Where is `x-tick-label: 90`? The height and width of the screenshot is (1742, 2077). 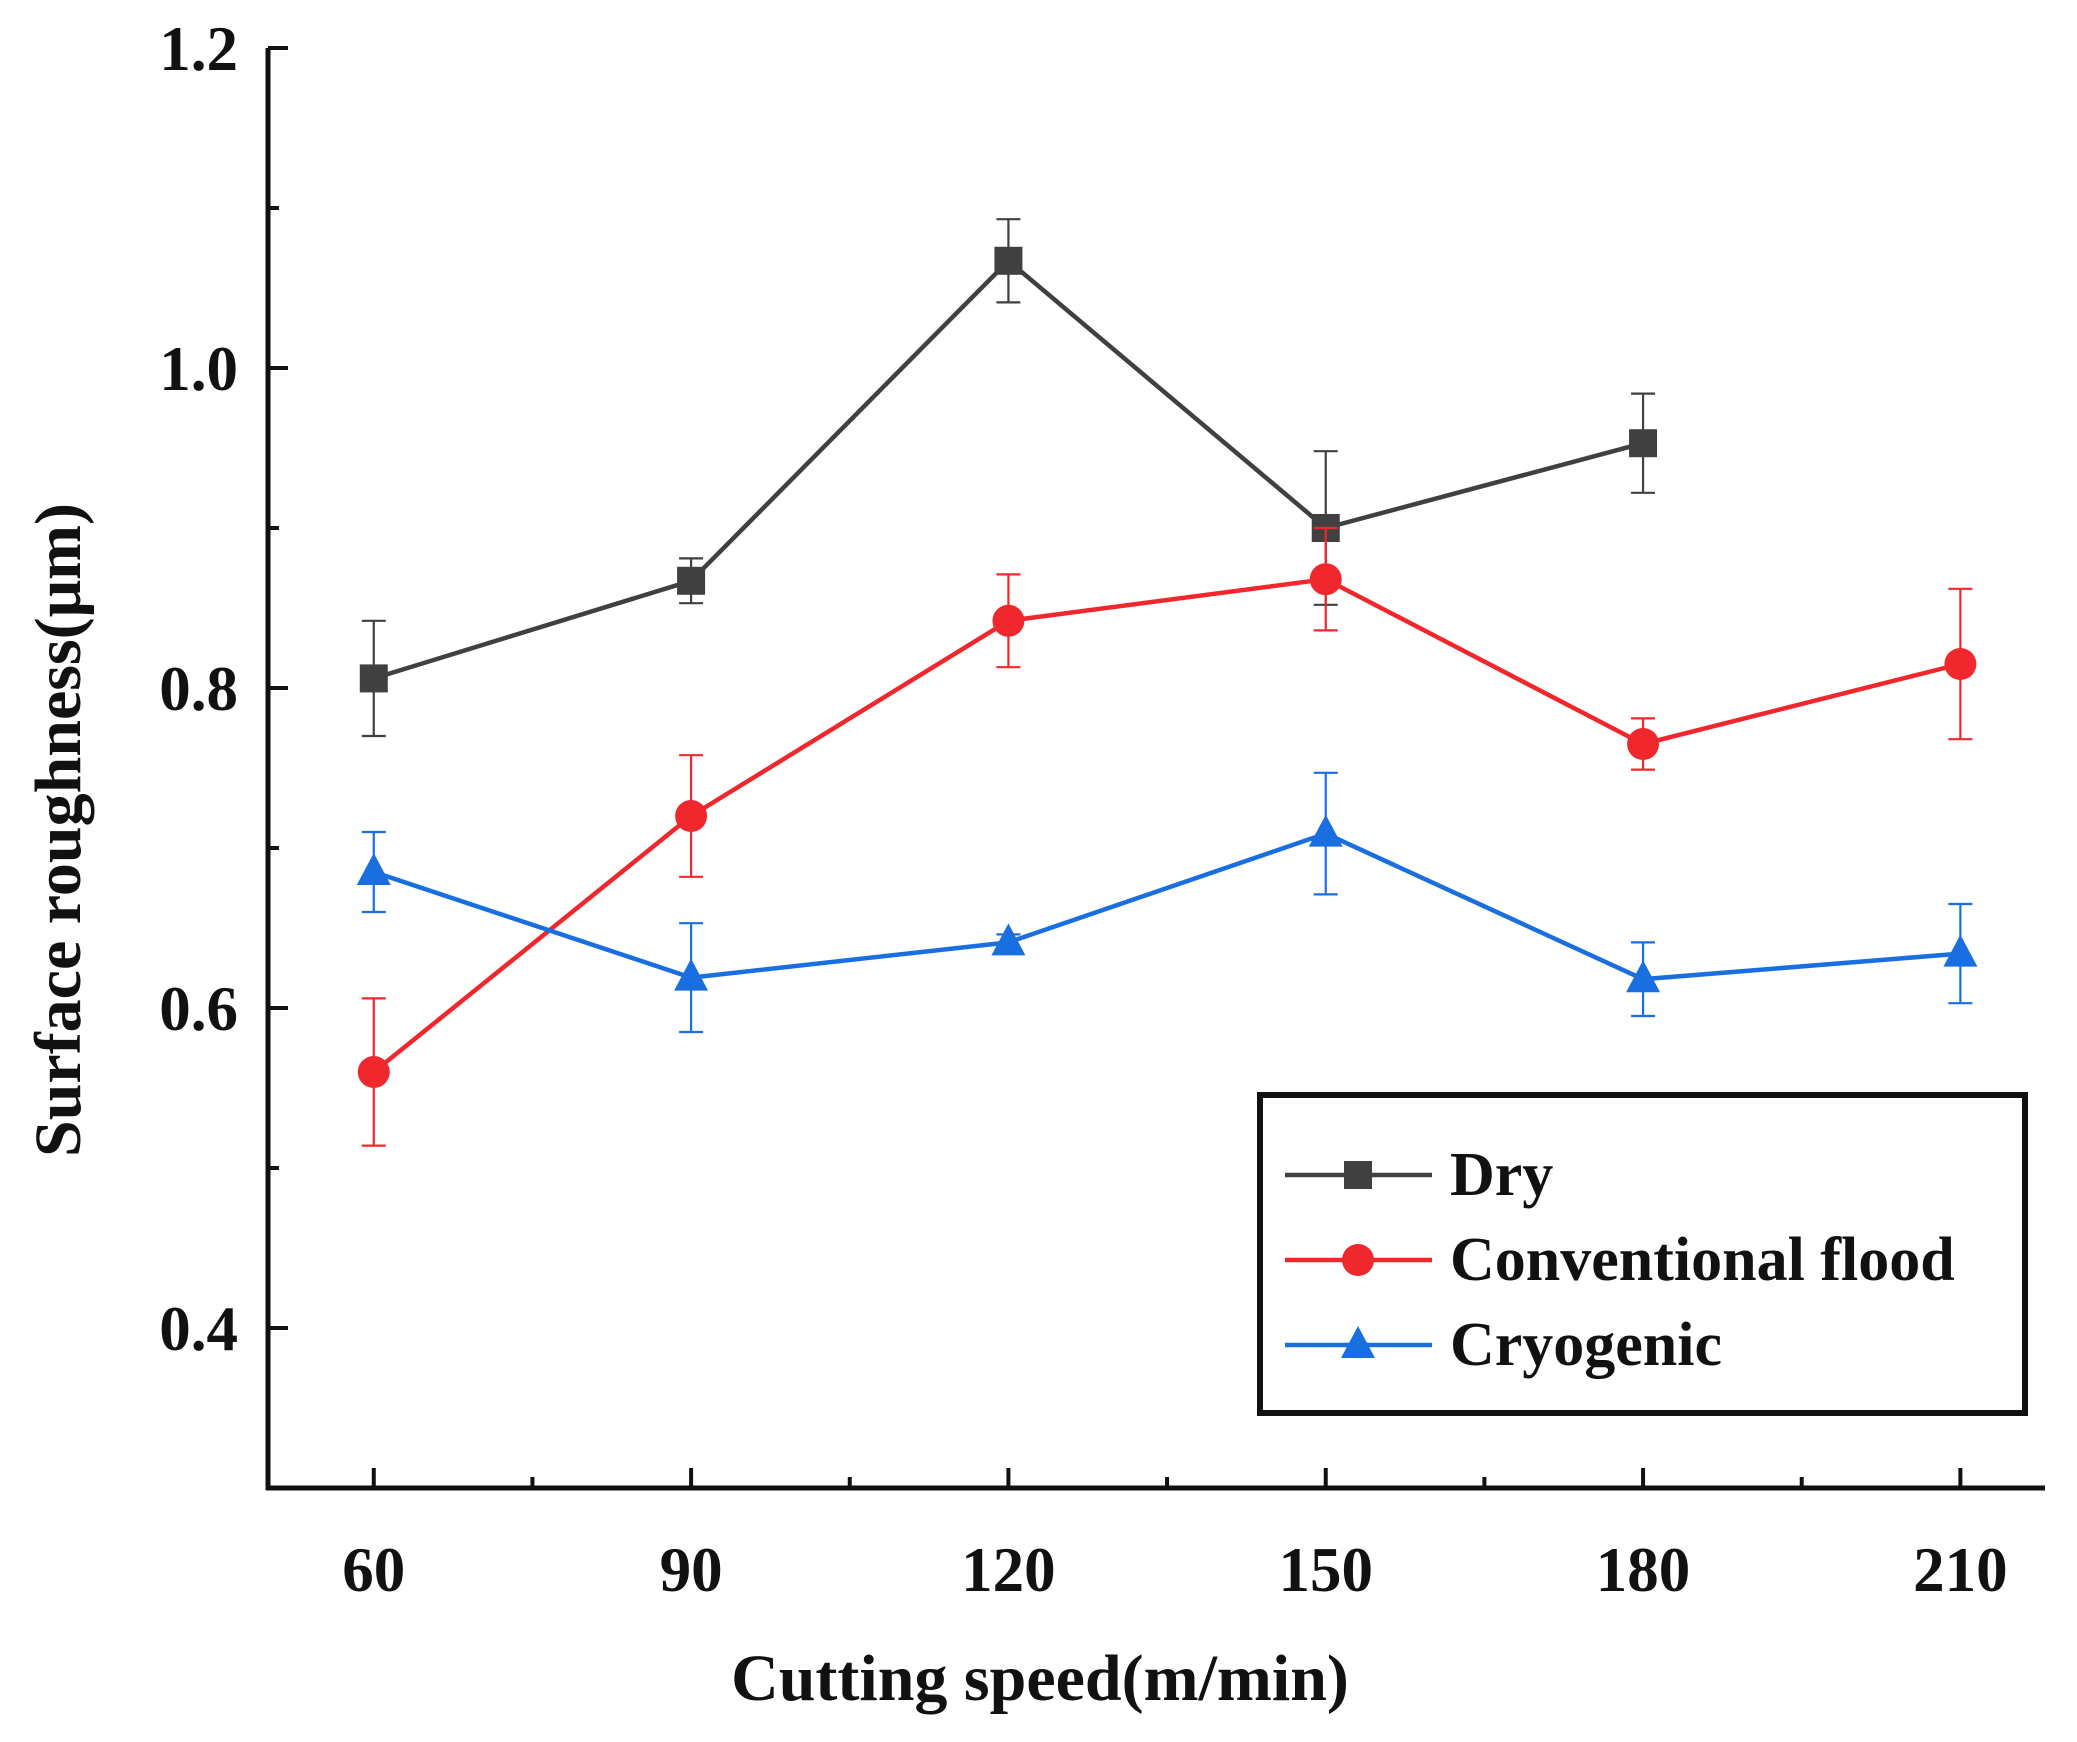 x-tick-label: 90 is located at coordinates (691, 1570).